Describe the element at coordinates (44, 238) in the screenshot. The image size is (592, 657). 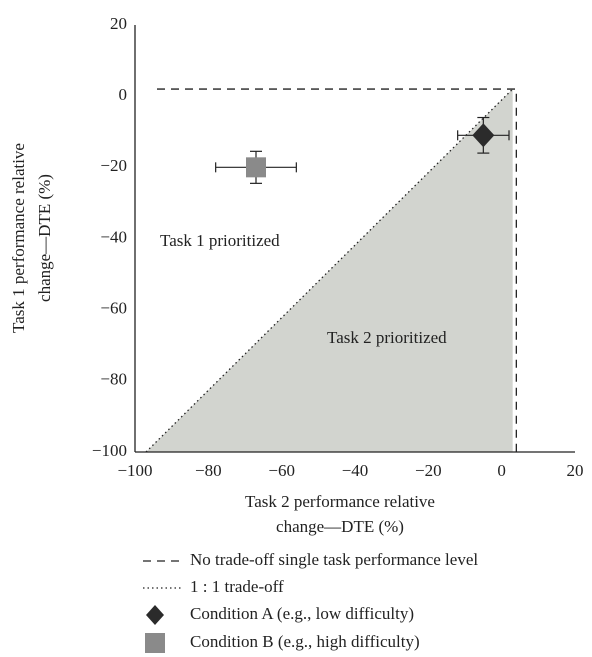
I see `y-axis-label: change—DTE (%)` at that location.